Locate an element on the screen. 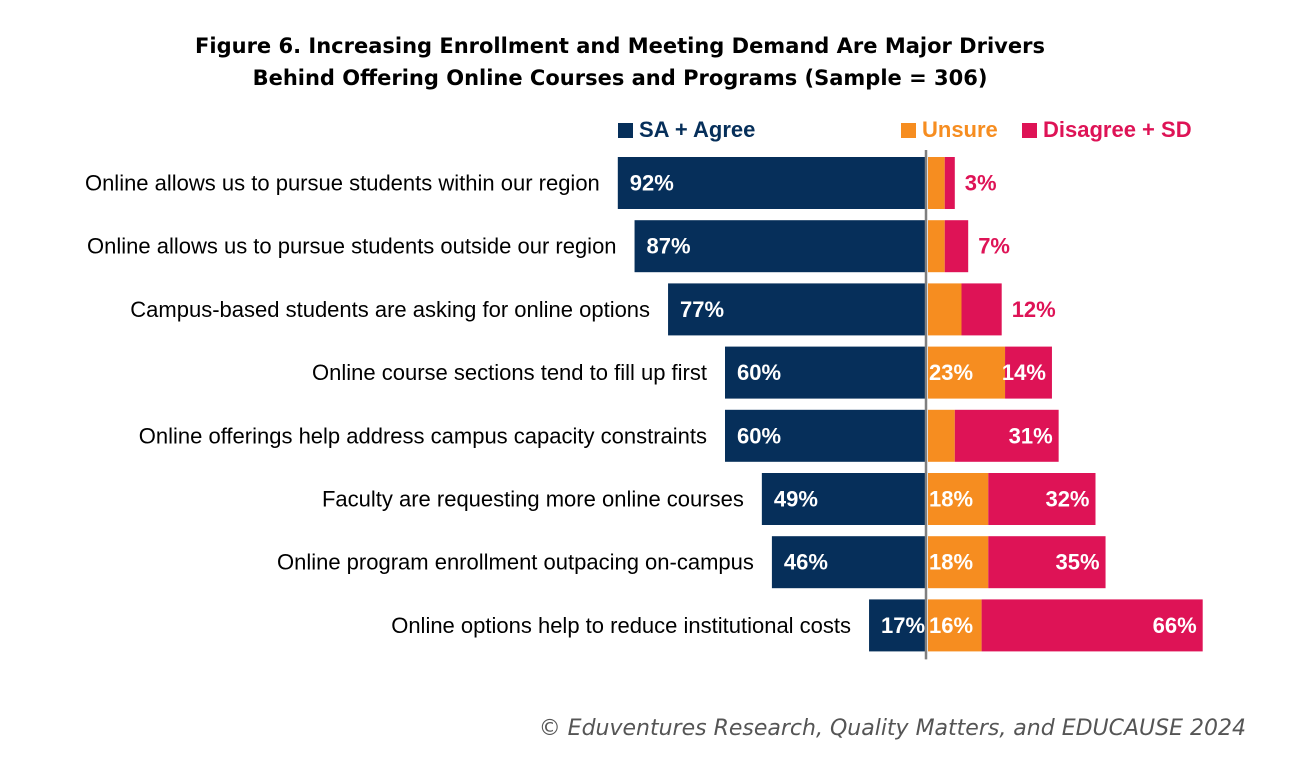 This screenshot has height=773, width=1292. label-disagree-sd: 3% is located at coordinates (981, 183).